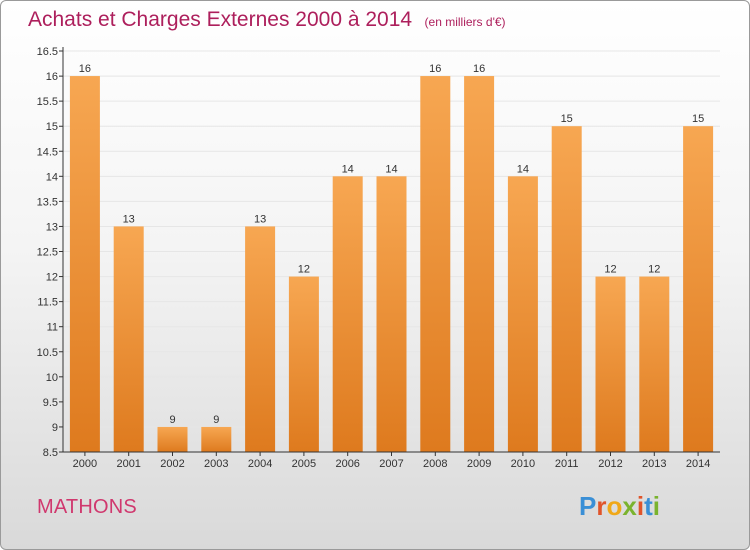 The height and width of the screenshot is (550, 750). What do you see at coordinates (52, 278) in the screenshot?
I see `y-tick-label: 12` at bounding box center [52, 278].